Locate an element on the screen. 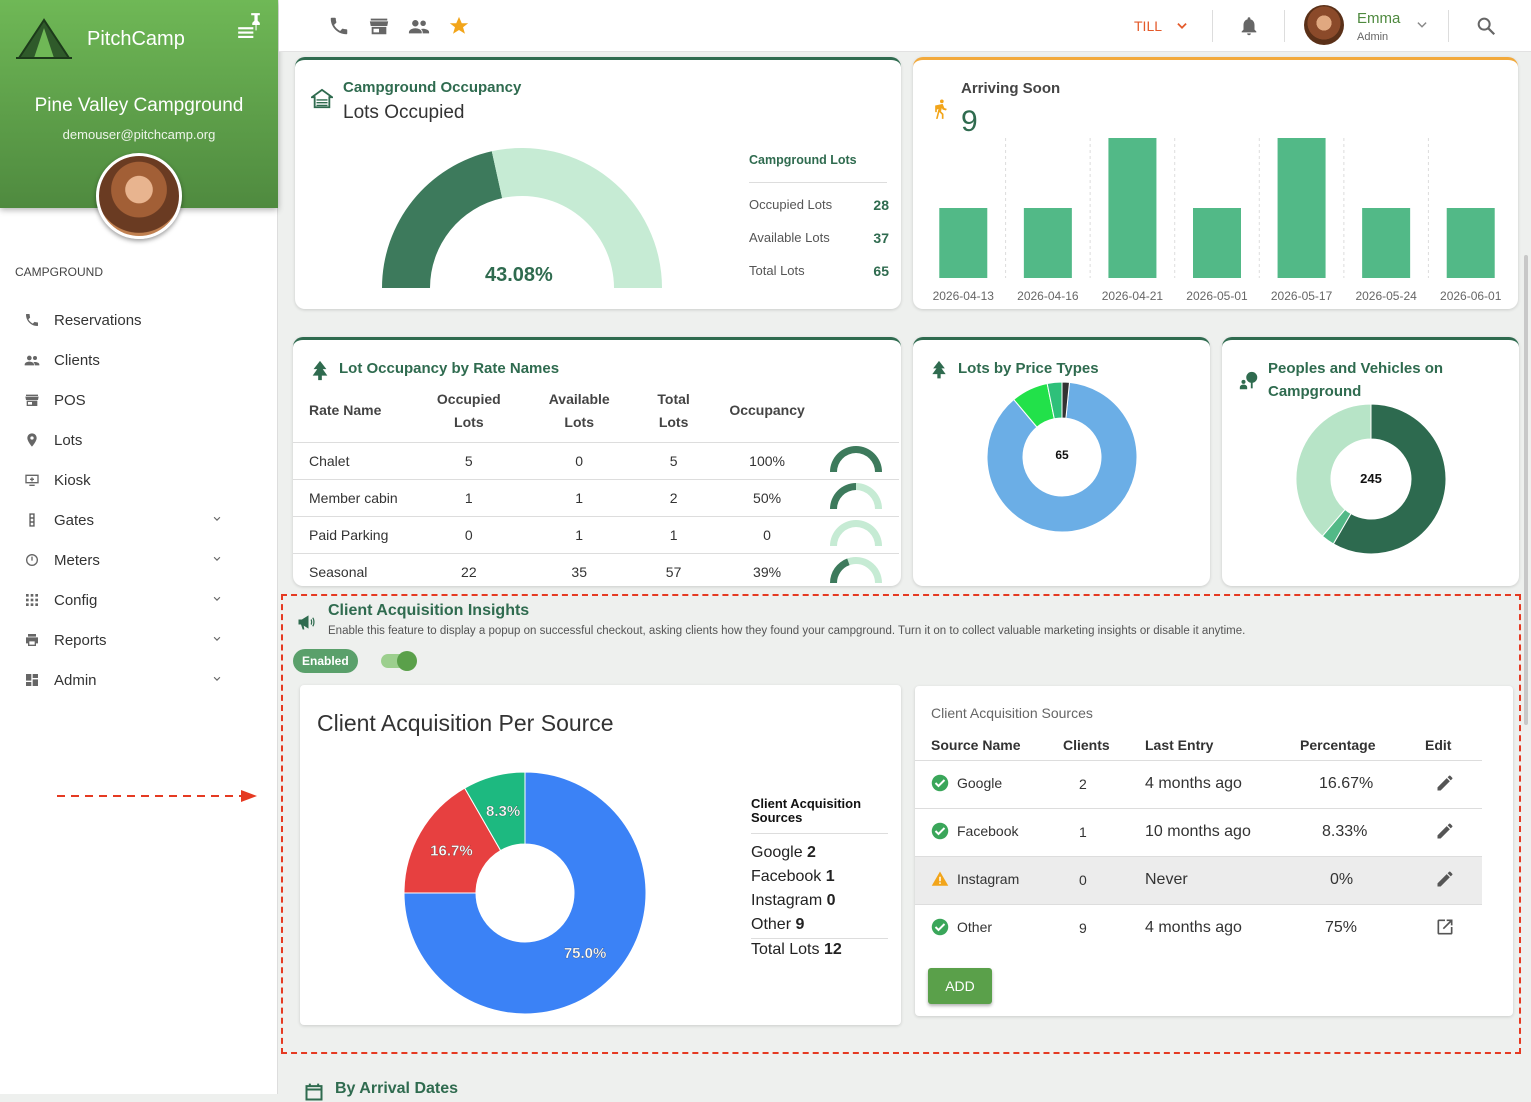  donut-center-label: 245 is located at coordinates (1371, 478).